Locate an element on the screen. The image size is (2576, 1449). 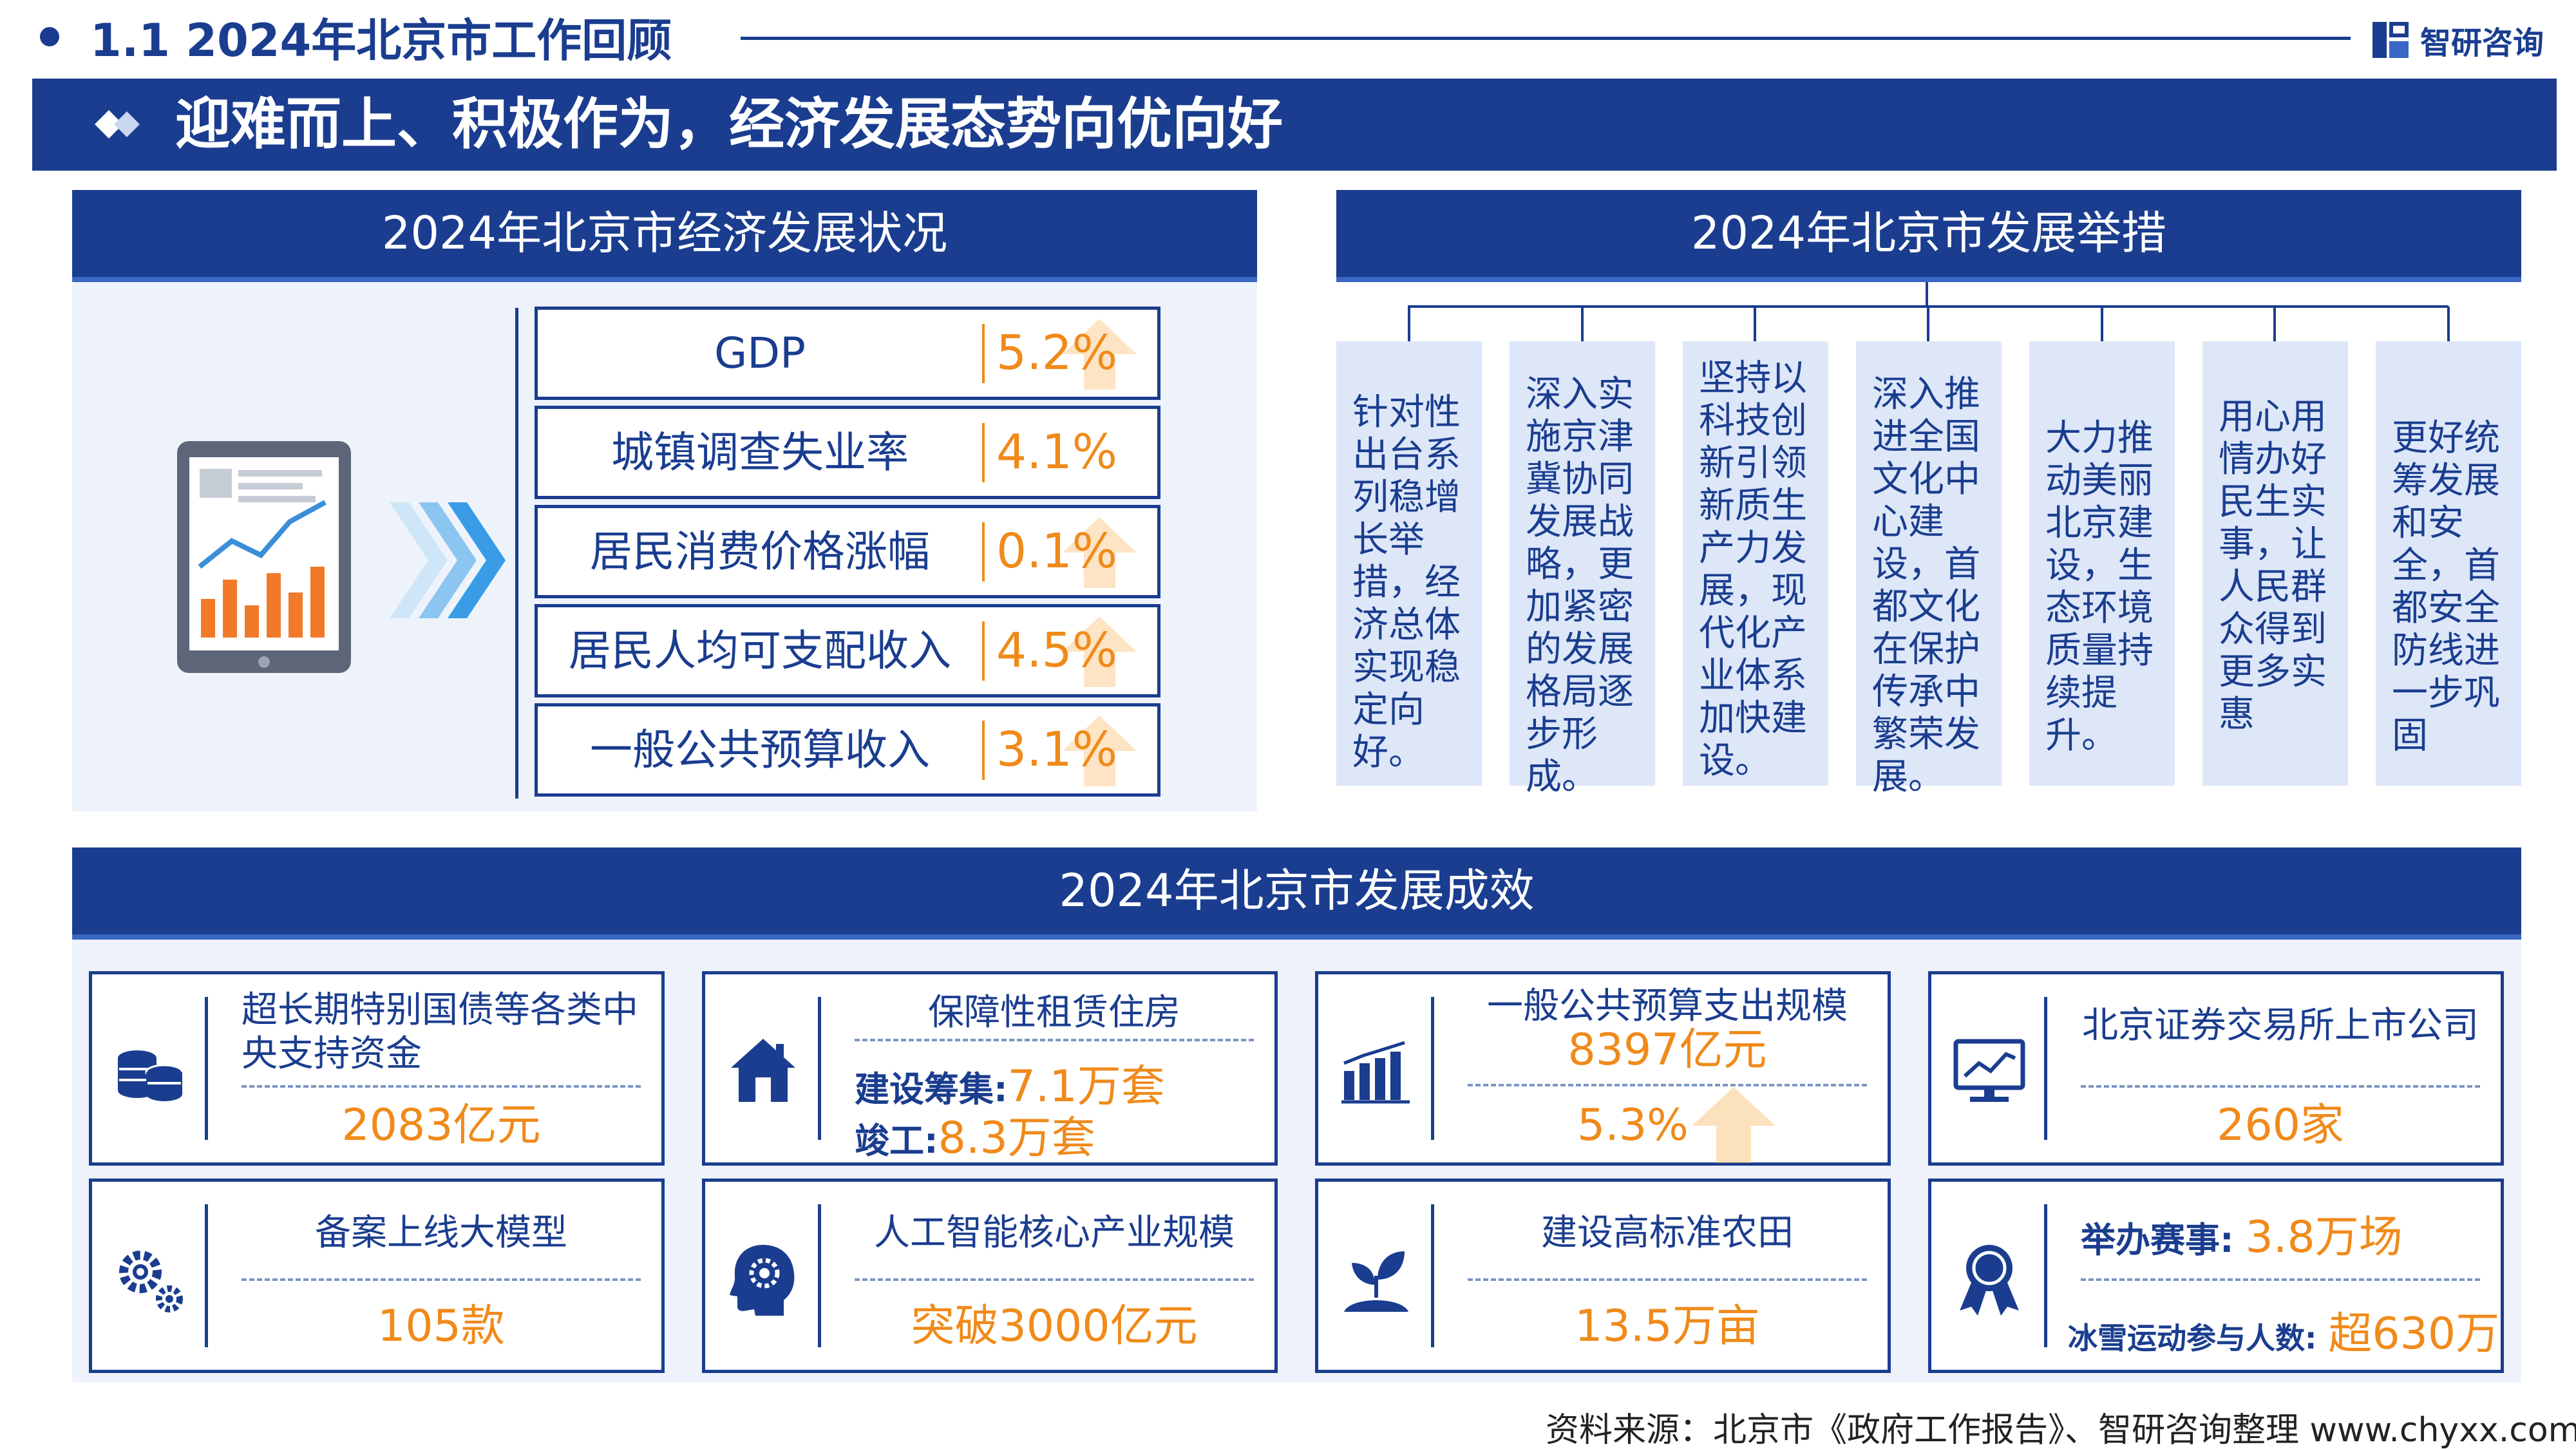
card-title: 一般公共预算支出规模 is located at coordinates (1667, 1006).